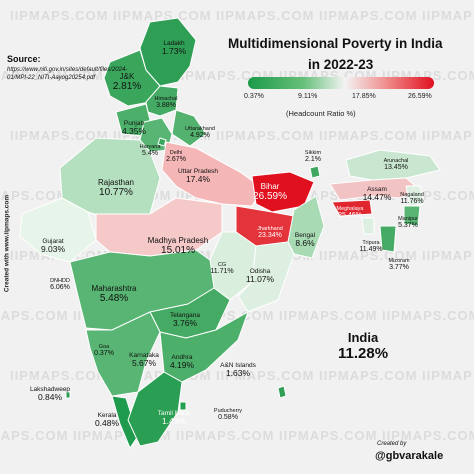 The width and height of the screenshot is (474, 474). Describe the element at coordinates (127, 87) in the screenshot. I see `state-value-j-k: 2.81%` at that location.